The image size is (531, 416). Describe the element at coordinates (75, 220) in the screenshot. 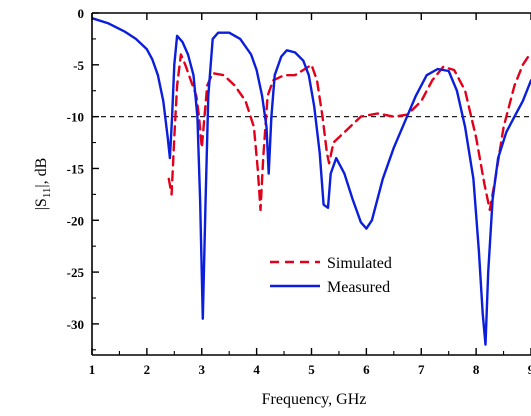

I see `y-tick-label--20: -20` at that location.